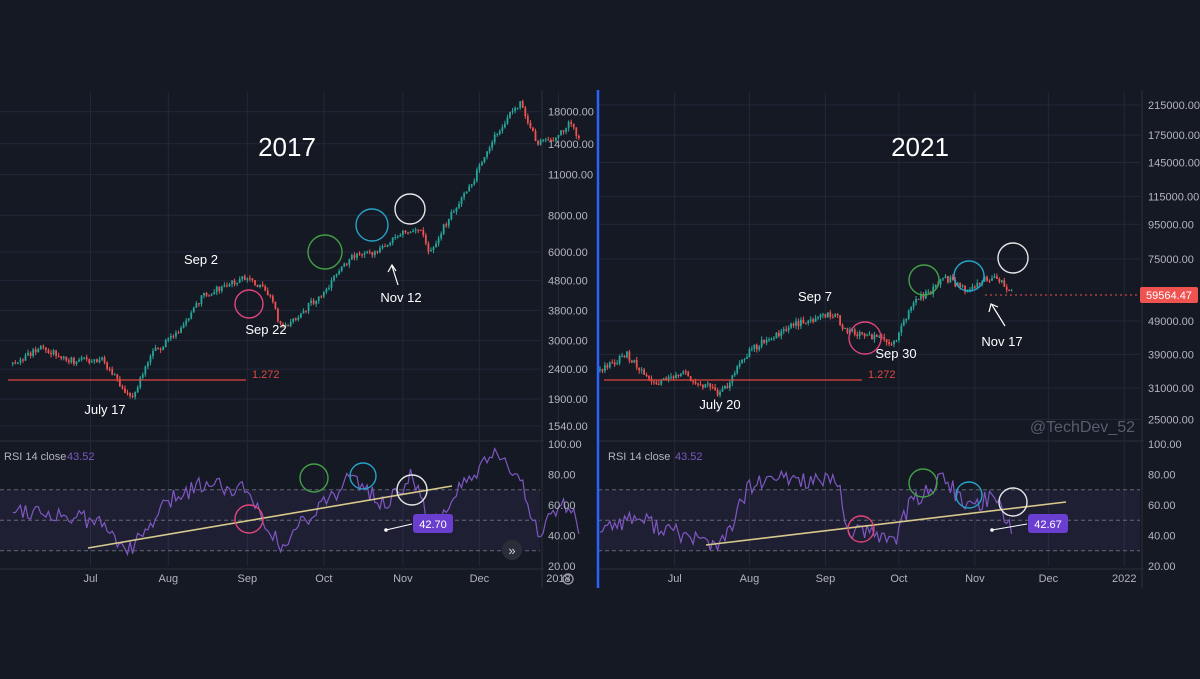 This screenshot has height=679, width=1200. What do you see at coordinates (719, 404) in the screenshot?
I see `annotation-july-20: July 20` at bounding box center [719, 404].